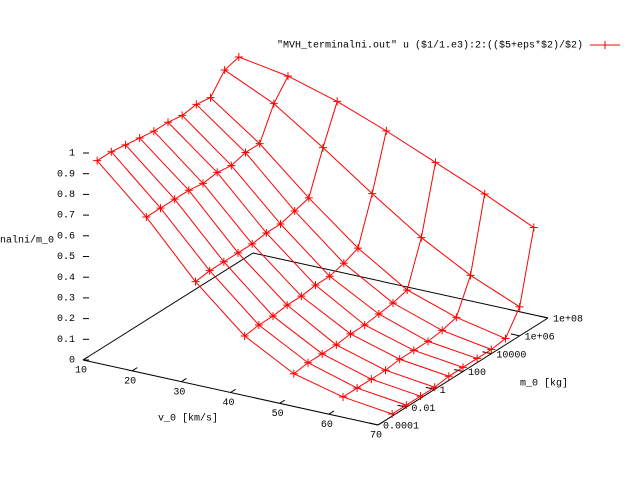 The width and height of the screenshot is (640, 480). What do you see at coordinates (66, 278) in the screenshot?
I see `z-tick-label: 0.4` at bounding box center [66, 278].